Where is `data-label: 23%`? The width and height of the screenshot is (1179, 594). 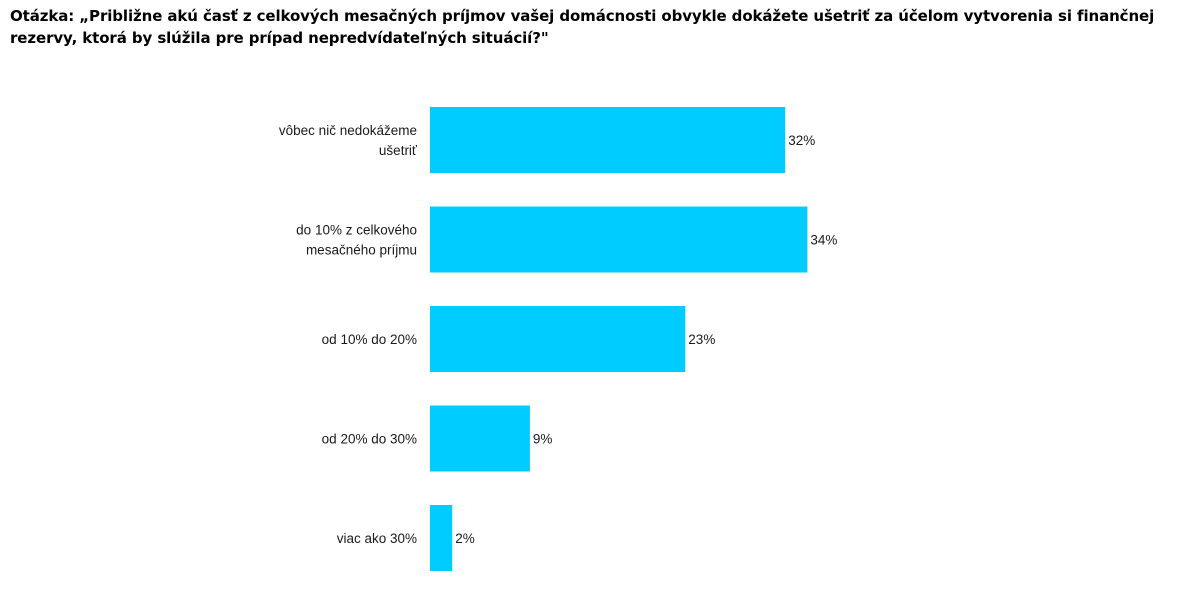
data-label: 23% is located at coordinates (701, 339).